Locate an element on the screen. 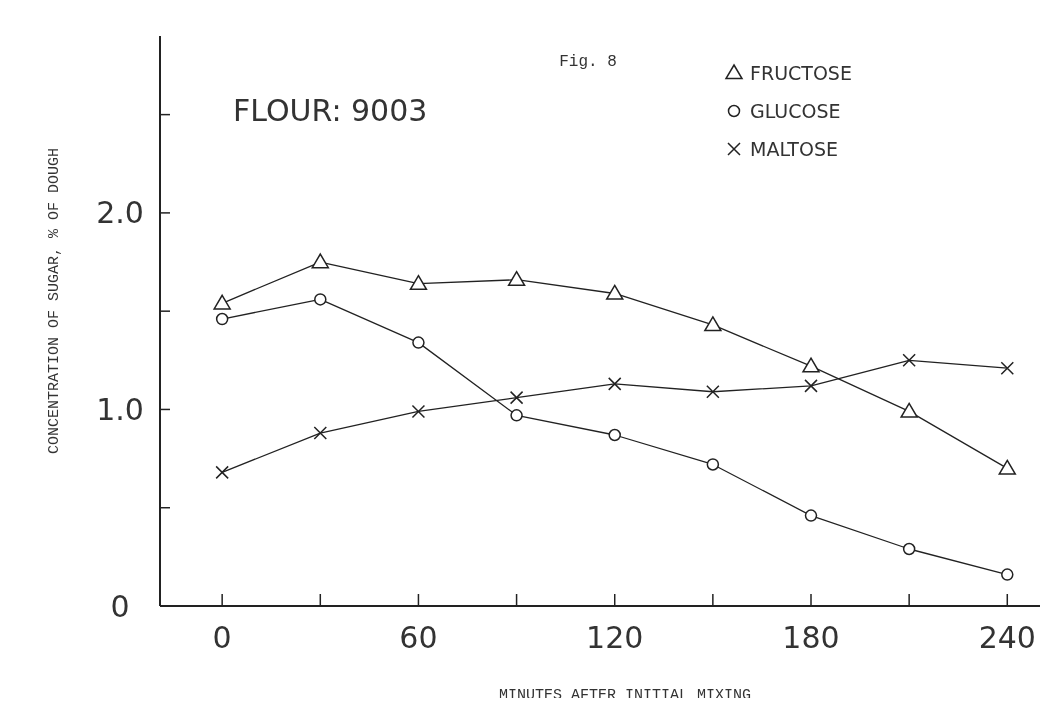 This screenshot has width=1053, height=710. legend-label: MALTOSE is located at coordinates (794, 148).